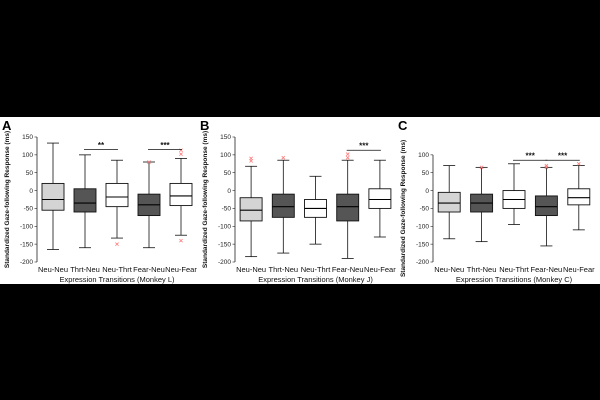 The image size is (600, 400). I want to click on panel-letter: C, so click(403, 125).